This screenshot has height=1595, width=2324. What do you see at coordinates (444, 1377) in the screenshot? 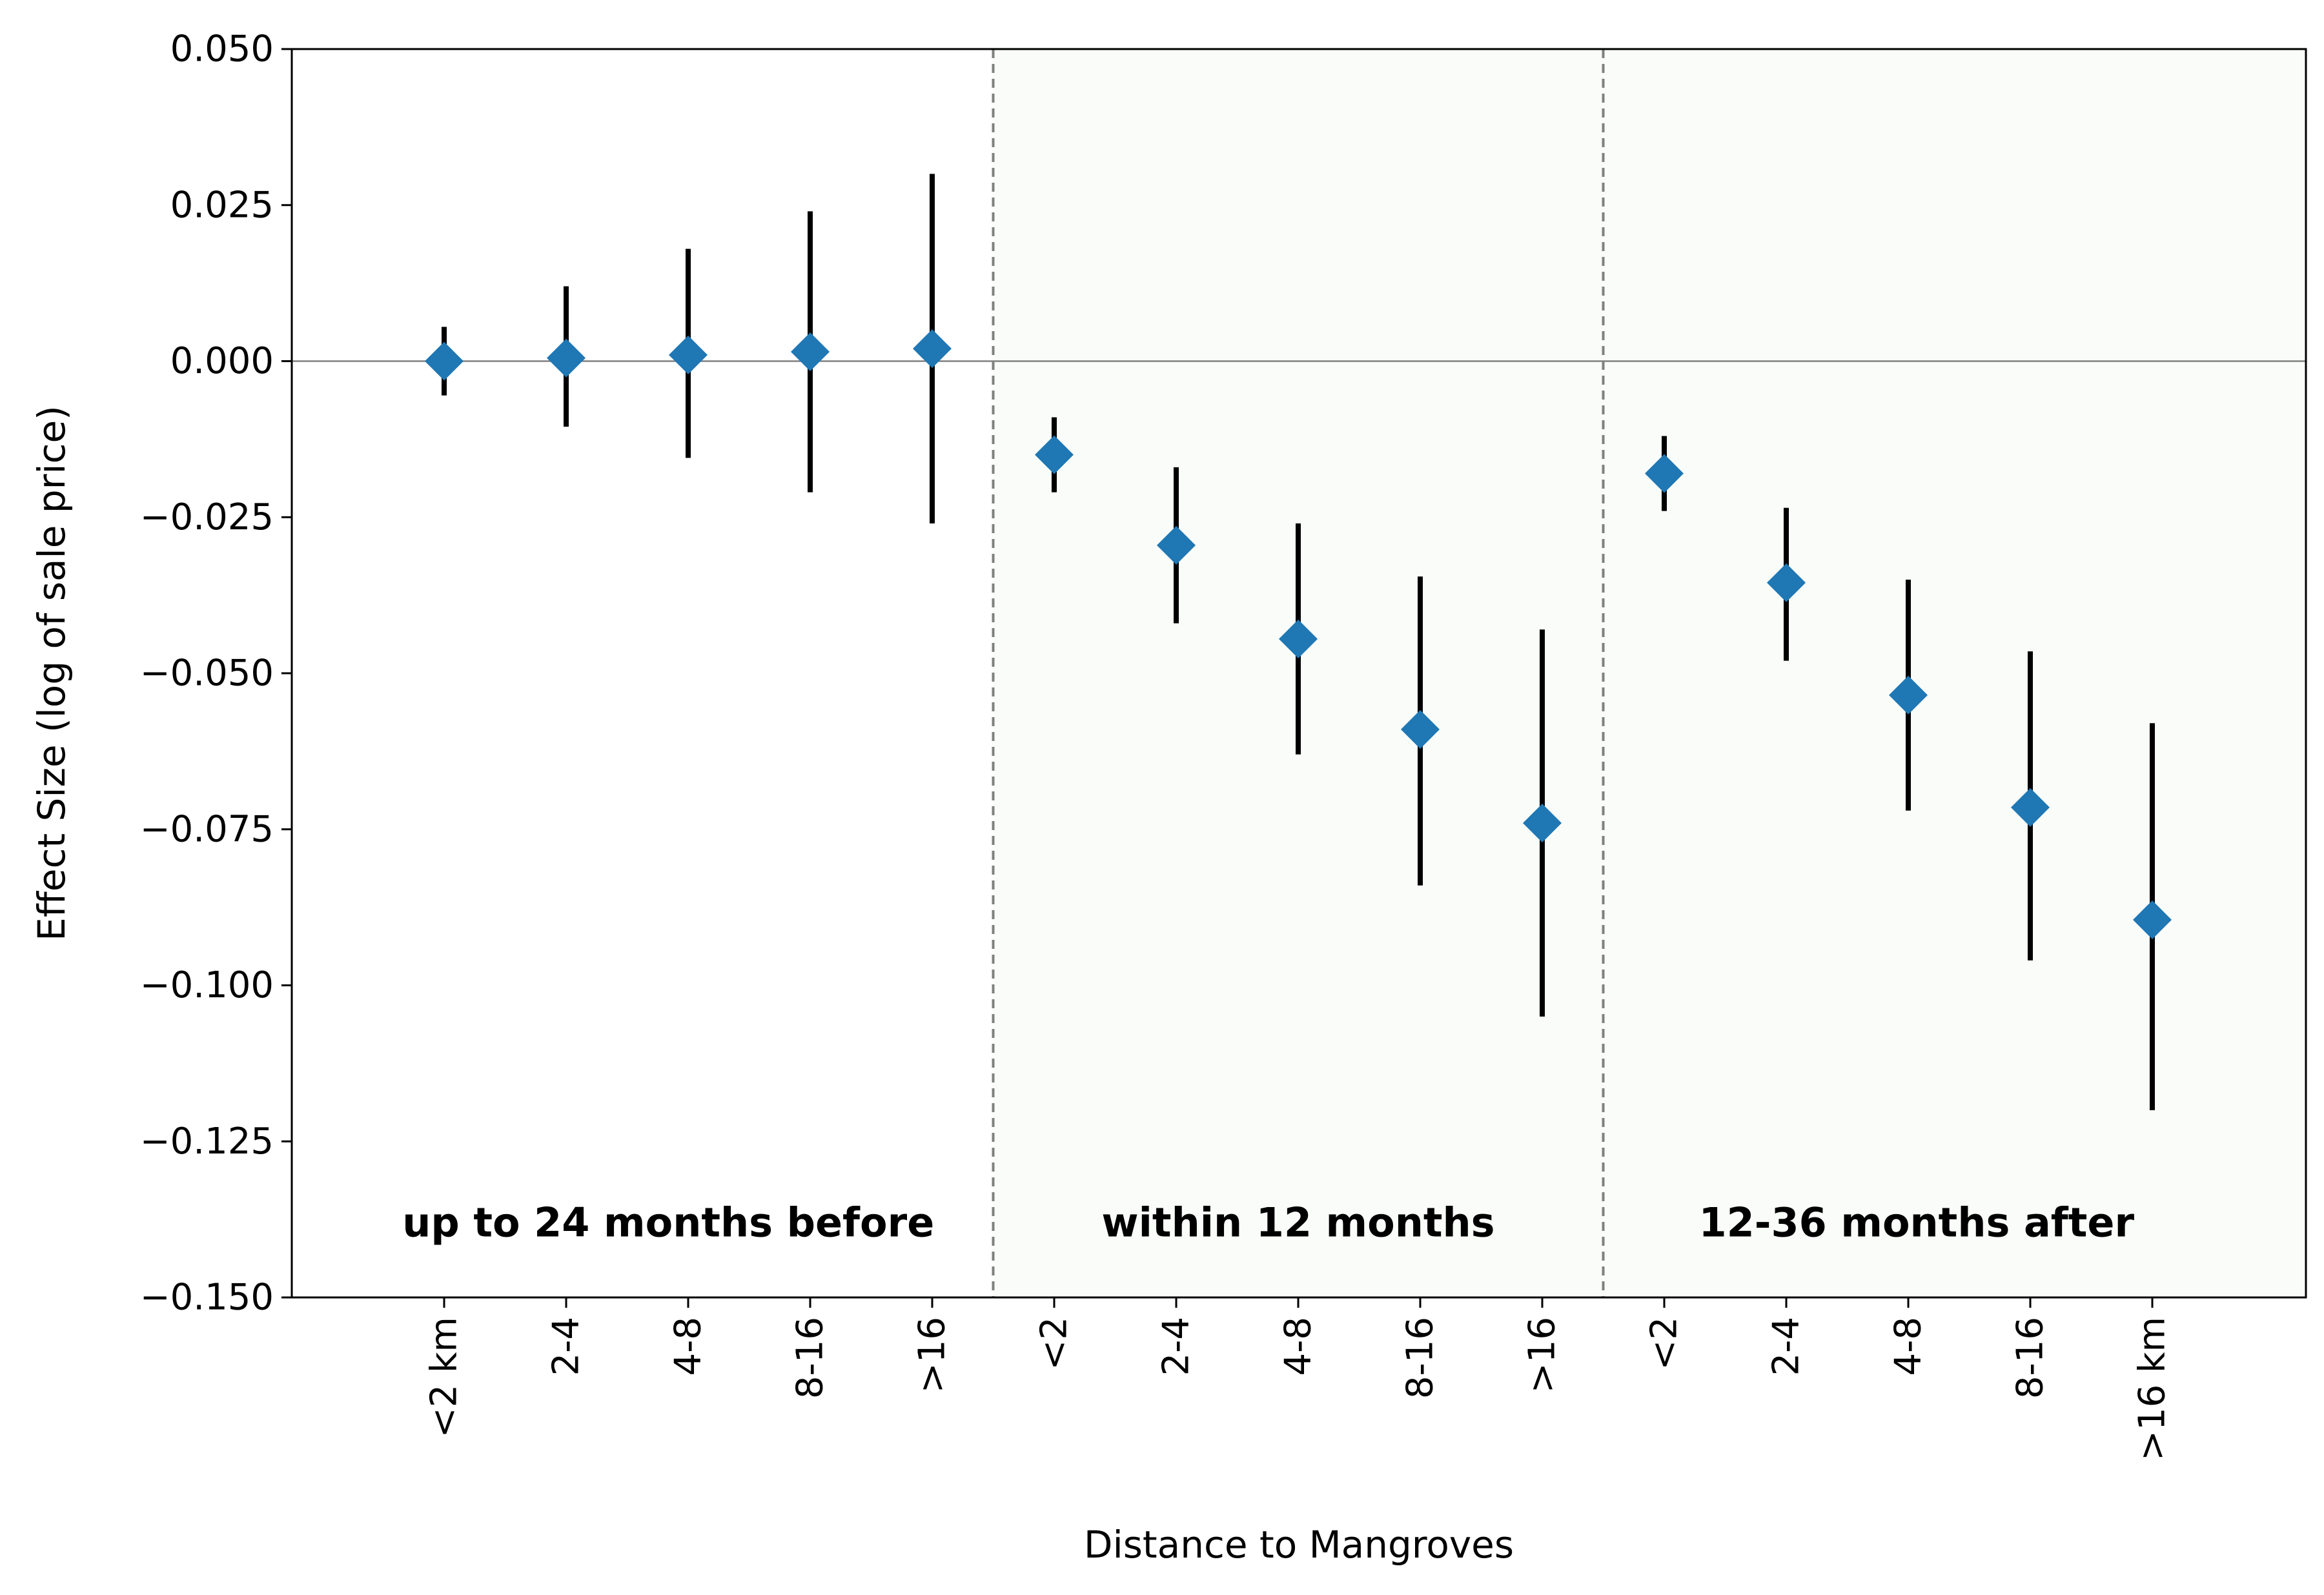
I see `x-tick-label: <2 km` at bounding box center [444, 1377].